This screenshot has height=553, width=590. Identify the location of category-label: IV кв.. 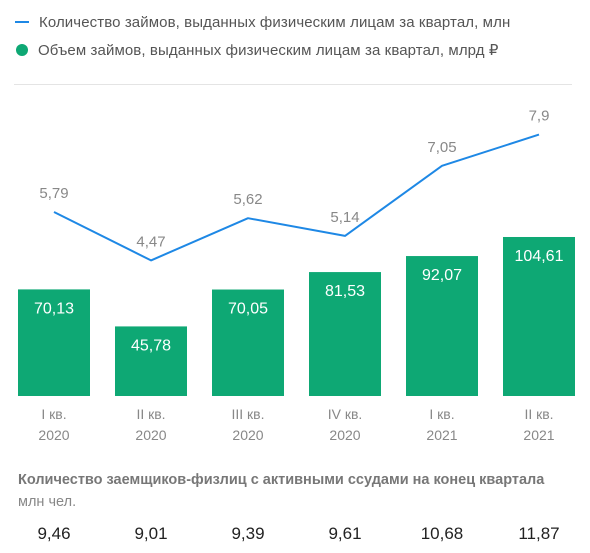
(345, 414).